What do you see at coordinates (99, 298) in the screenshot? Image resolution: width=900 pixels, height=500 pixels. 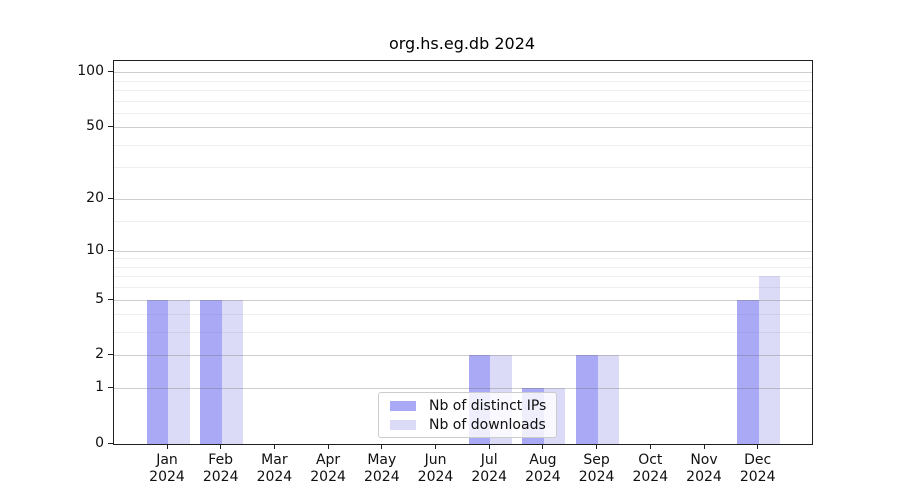 I see `y-axis-tick-label: 5` at bounding box center [99, 298].